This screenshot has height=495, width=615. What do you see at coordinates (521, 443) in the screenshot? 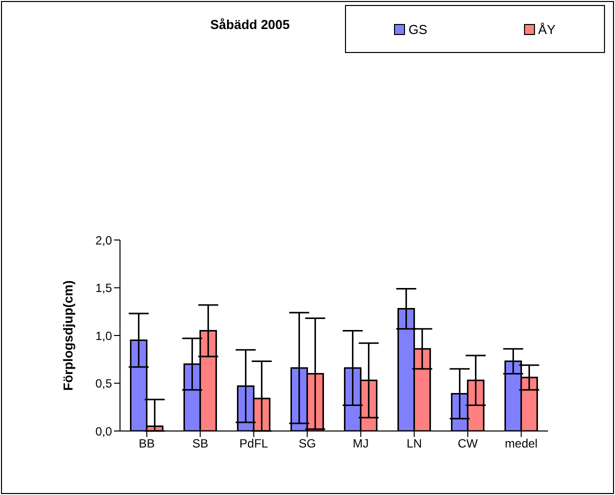
I see `x-tick-label: medel` at bounding box center [521, 443].